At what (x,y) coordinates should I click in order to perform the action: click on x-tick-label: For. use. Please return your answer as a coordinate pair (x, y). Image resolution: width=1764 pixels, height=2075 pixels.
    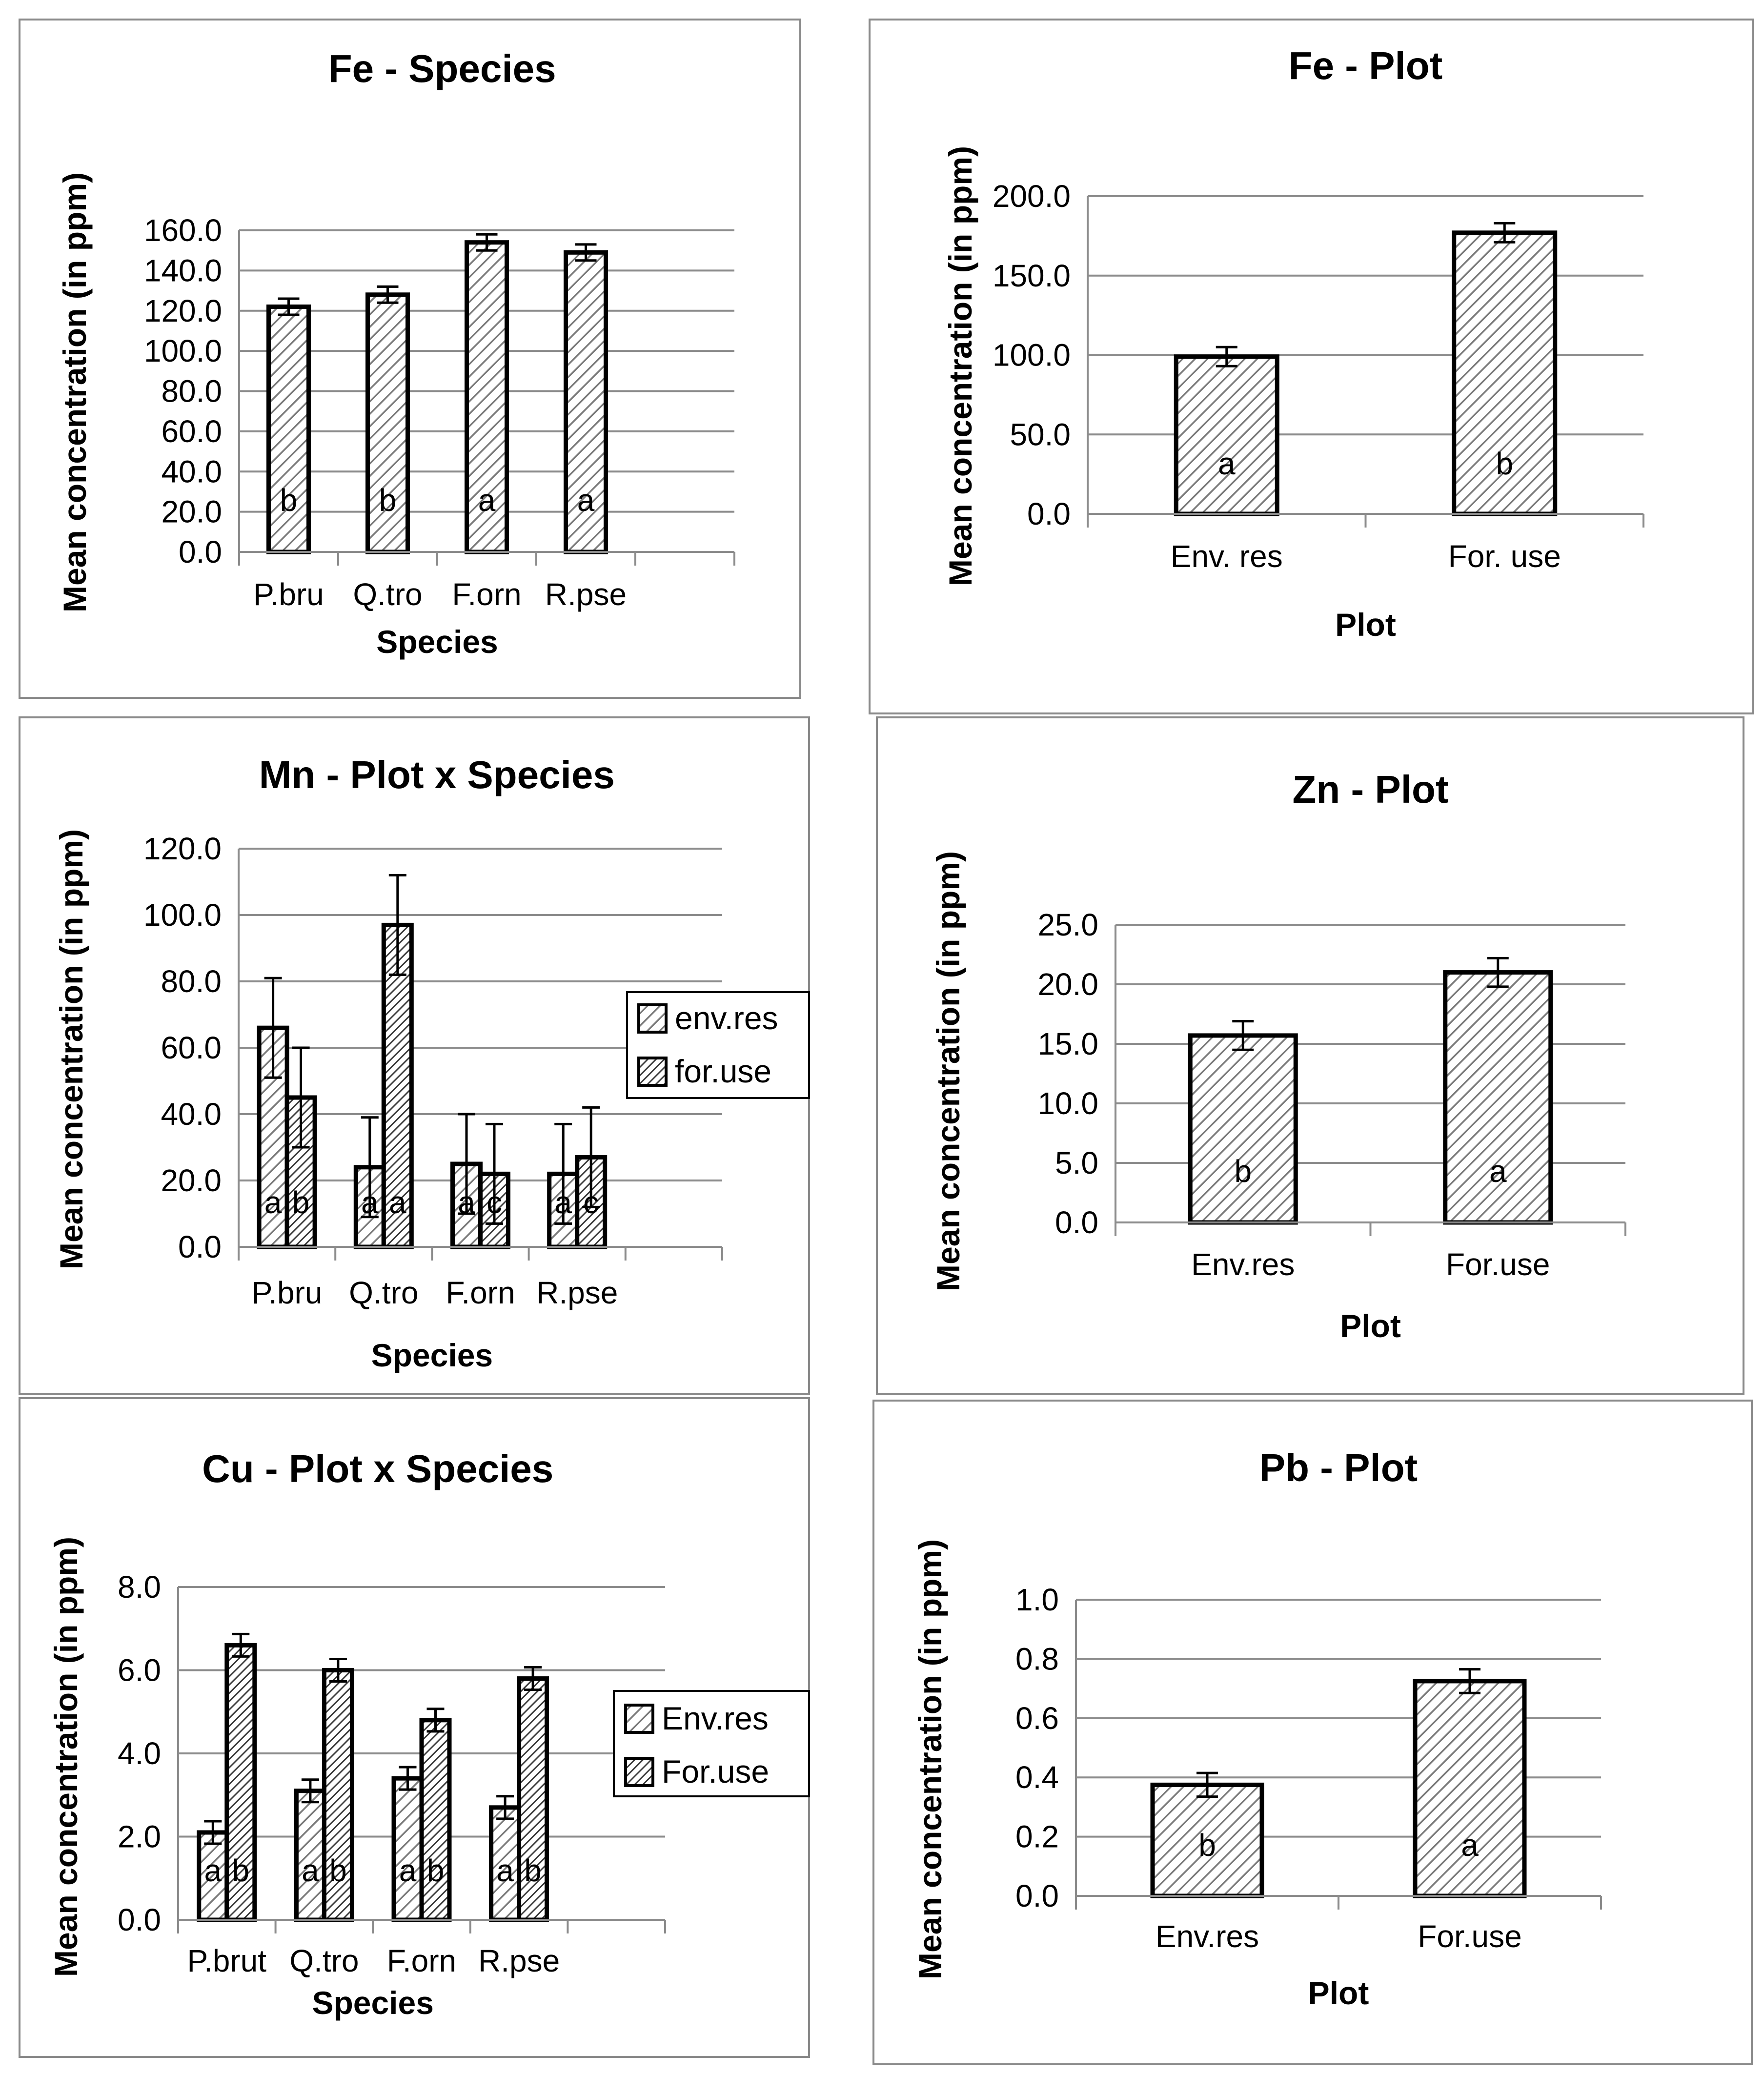
    Looking at the image, I should click on (1504, 556).